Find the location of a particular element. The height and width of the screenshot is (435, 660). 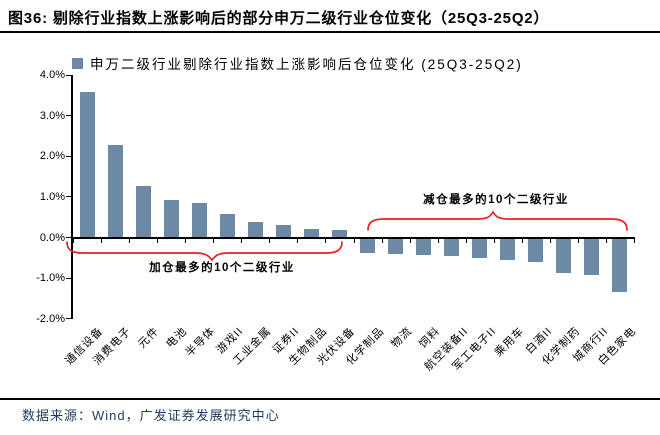

x-axis-line is located at coordinates (353, 237).